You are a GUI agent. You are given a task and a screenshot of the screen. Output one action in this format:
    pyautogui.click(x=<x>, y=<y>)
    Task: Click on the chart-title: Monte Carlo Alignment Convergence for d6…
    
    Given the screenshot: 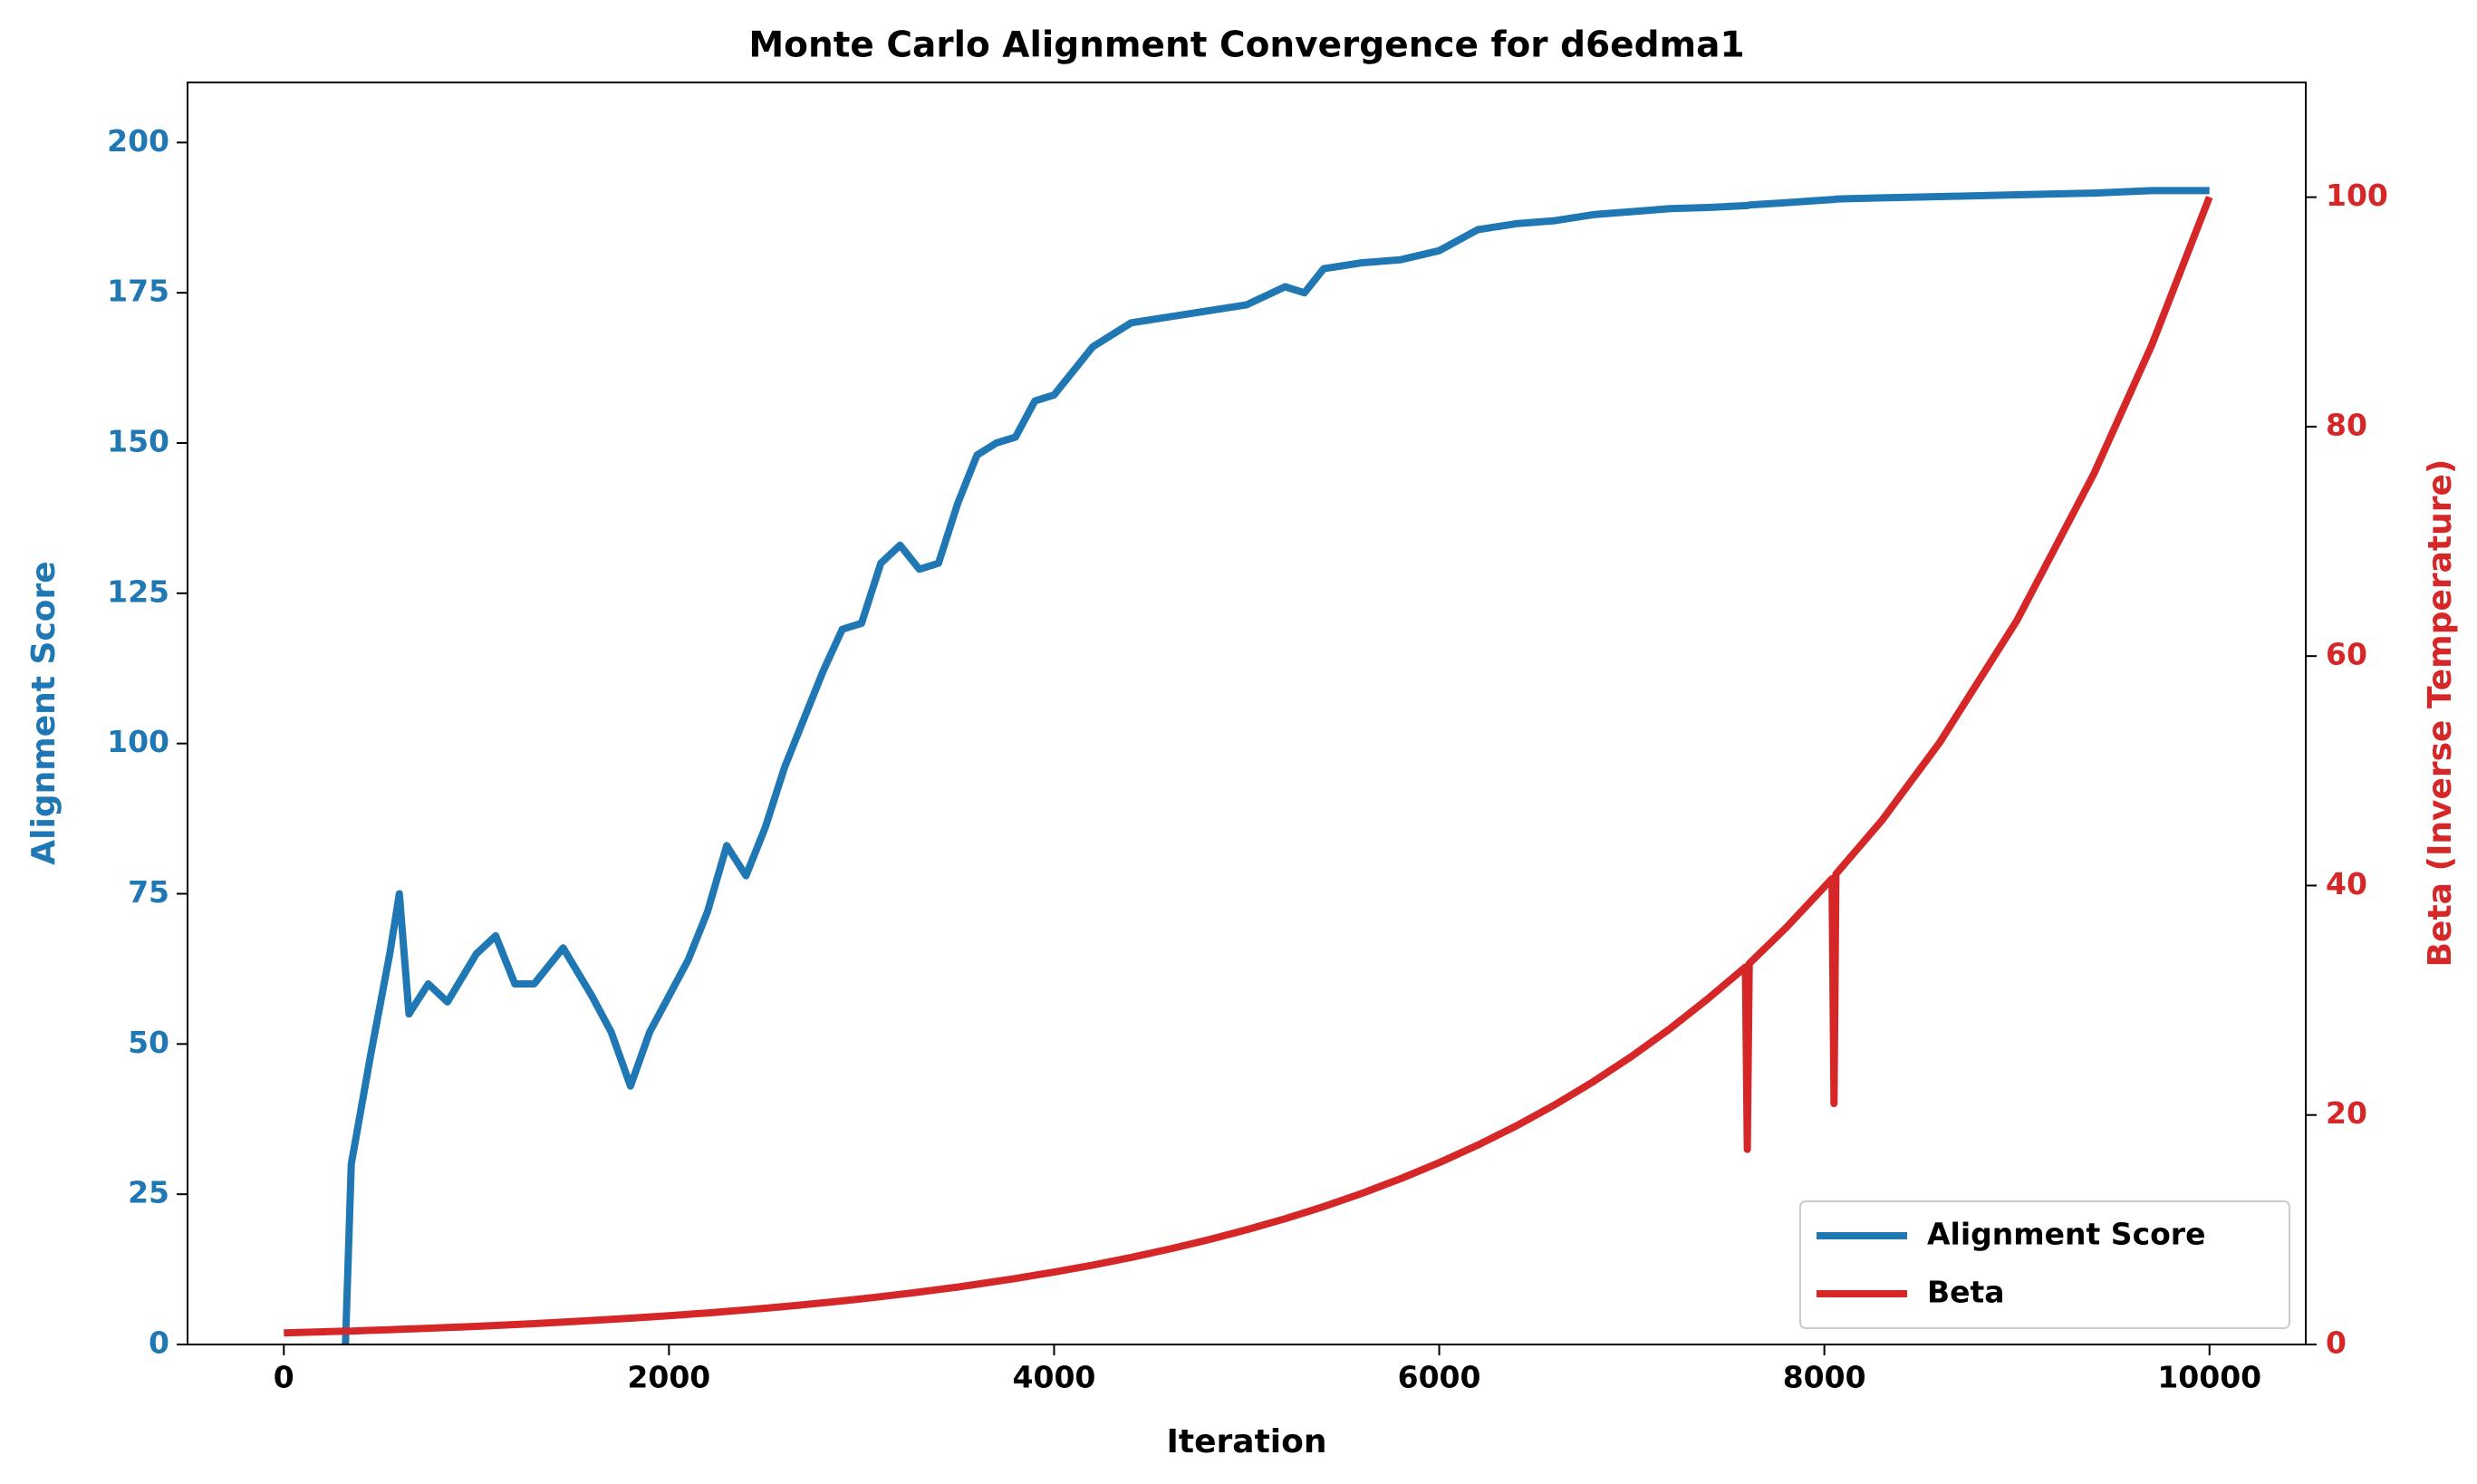 What is the action you would take?
    pyautogui.click(x=1246, y=46)
    